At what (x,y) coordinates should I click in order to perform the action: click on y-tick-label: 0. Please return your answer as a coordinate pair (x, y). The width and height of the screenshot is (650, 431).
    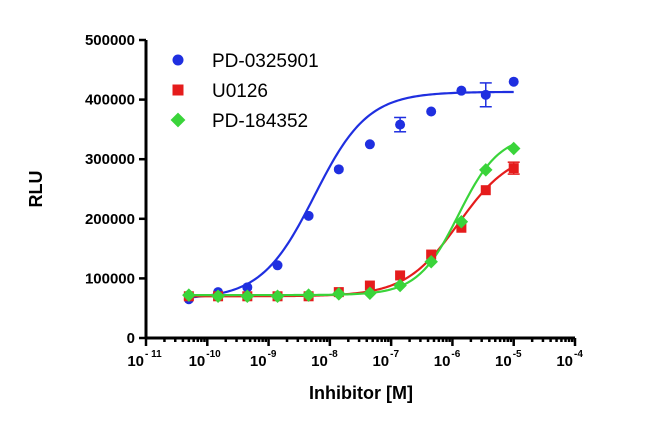
    Looking at the image, I should click on (131, 338).